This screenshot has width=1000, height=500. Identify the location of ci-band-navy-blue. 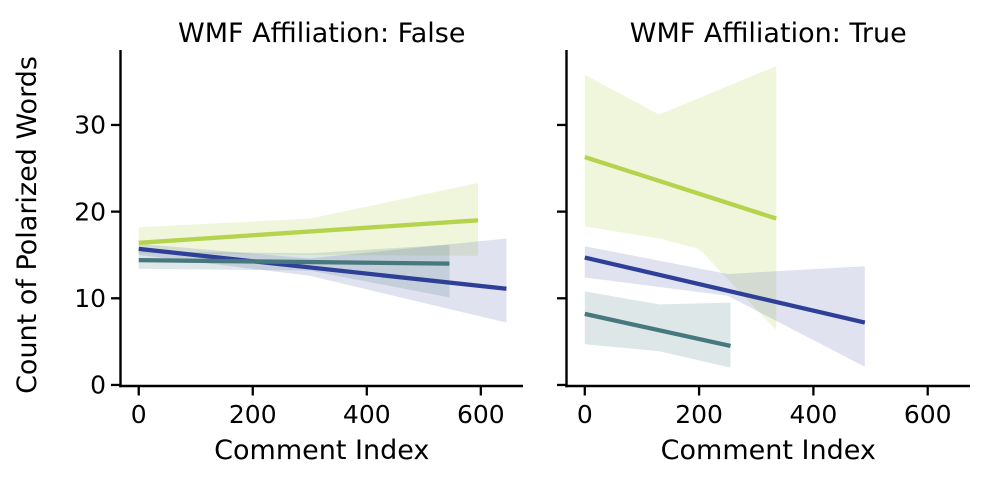
(724, 306).